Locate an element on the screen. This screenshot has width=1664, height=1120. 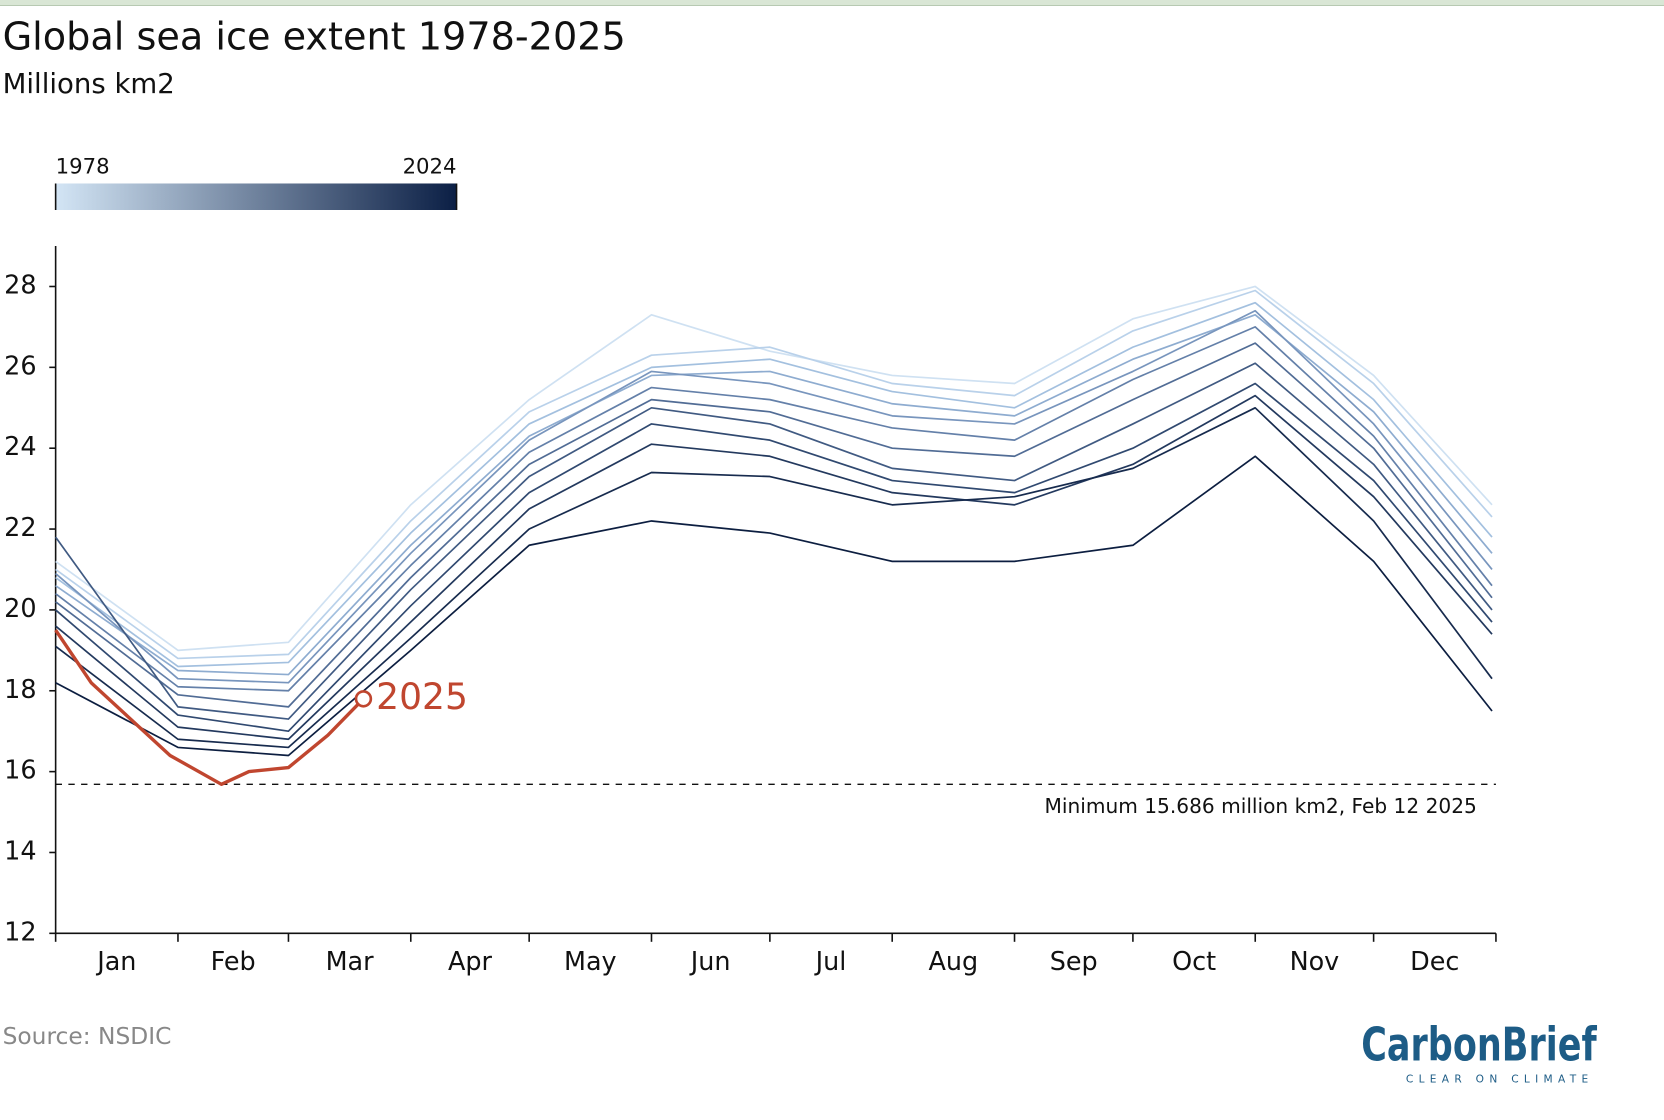
y-tick-label: 26 is located at coordinates (20, 366).